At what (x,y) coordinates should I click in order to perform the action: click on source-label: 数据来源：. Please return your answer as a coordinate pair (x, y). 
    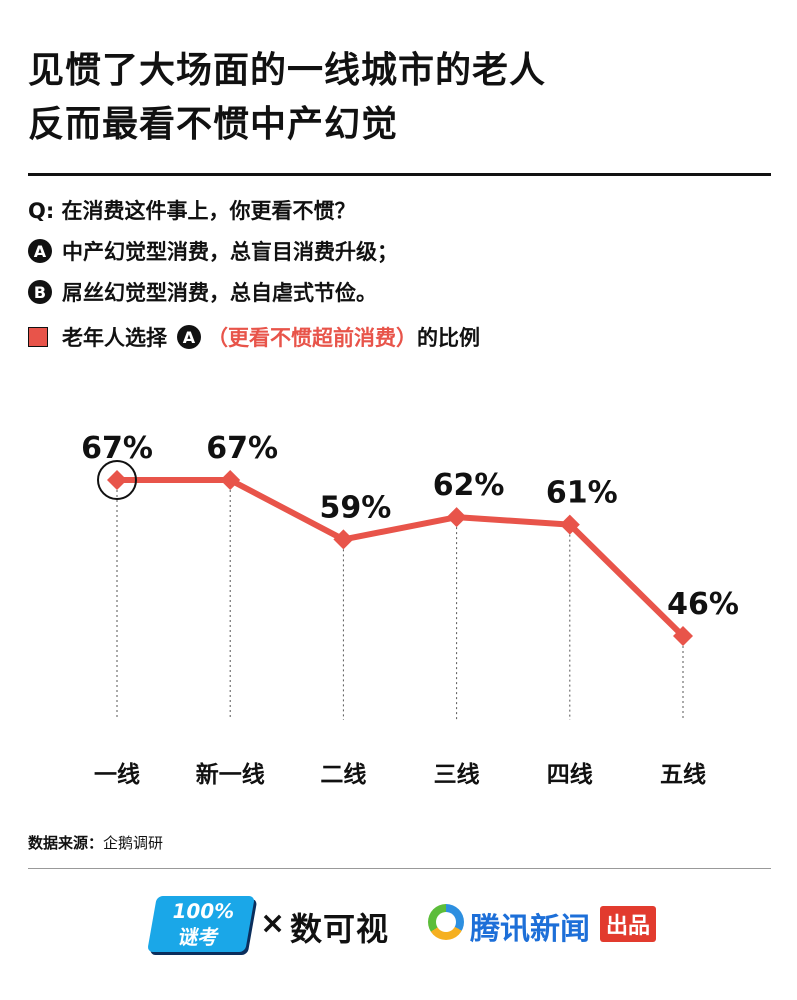
    Looking at the image, I should click on (66, 843).